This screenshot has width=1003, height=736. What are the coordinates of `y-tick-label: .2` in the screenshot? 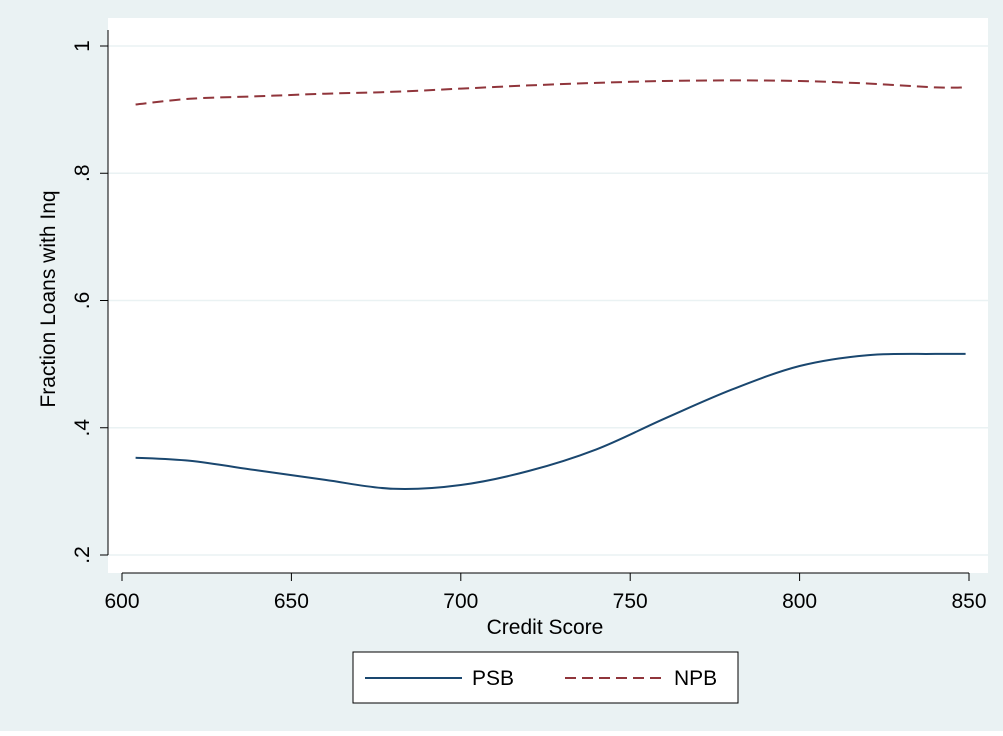 It's located at (82, 555).